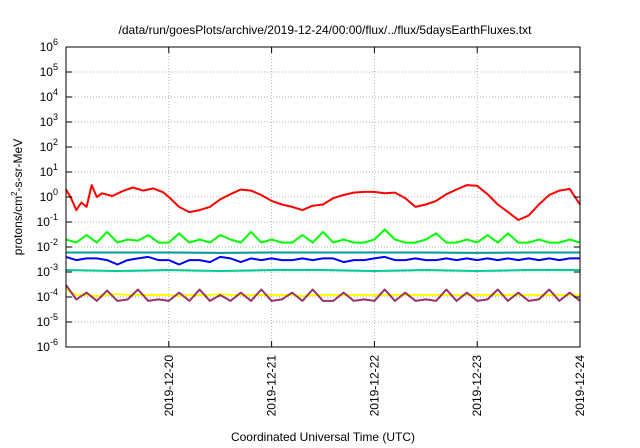  Describe the element at coordinates (55, 42) in the screenshot. I see `y-tick-exponent: 6` at that location.